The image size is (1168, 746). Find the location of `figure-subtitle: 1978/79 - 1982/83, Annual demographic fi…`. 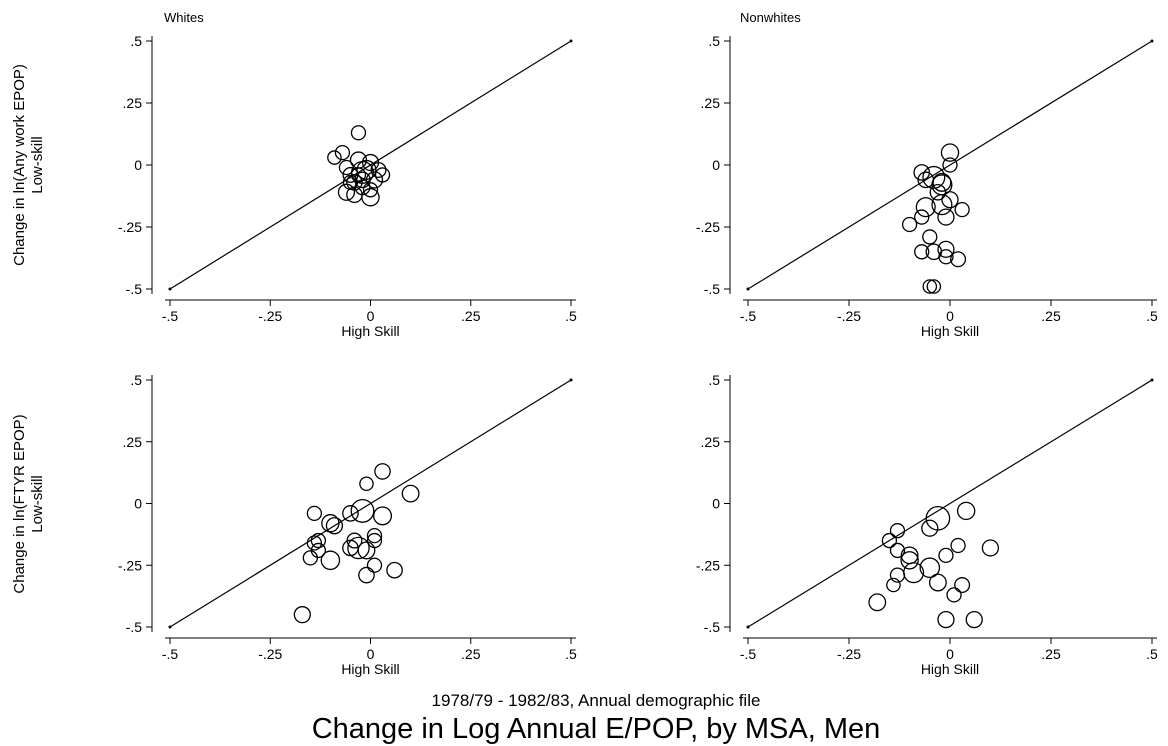

figure-subtitle: 1978/79 - 1982/83, Annual demographic fi… is located at coordinates (596, 700).